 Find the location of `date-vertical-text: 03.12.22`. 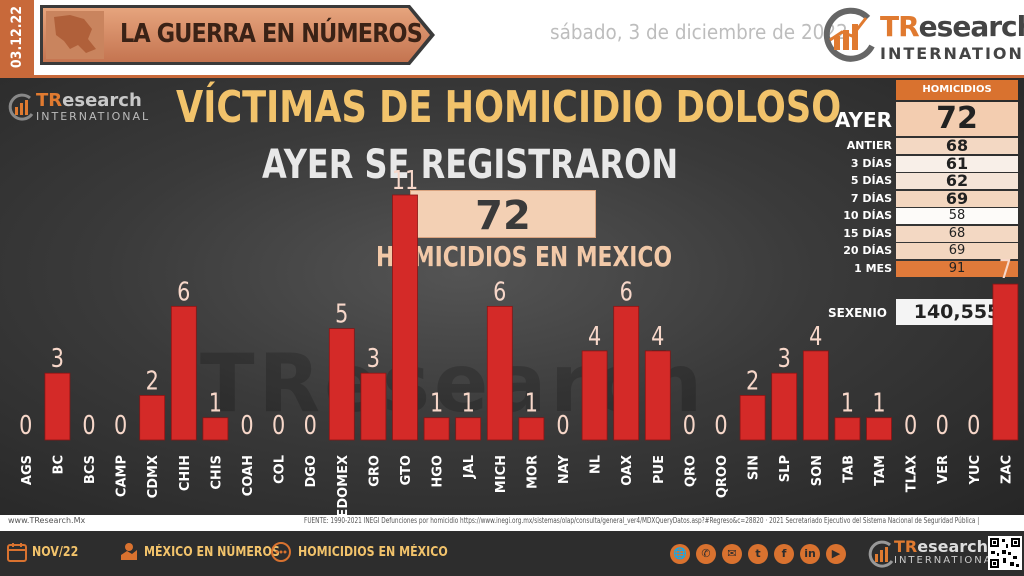

date-vertical-text: 03.12.22 is located at coordinates (17, 37).